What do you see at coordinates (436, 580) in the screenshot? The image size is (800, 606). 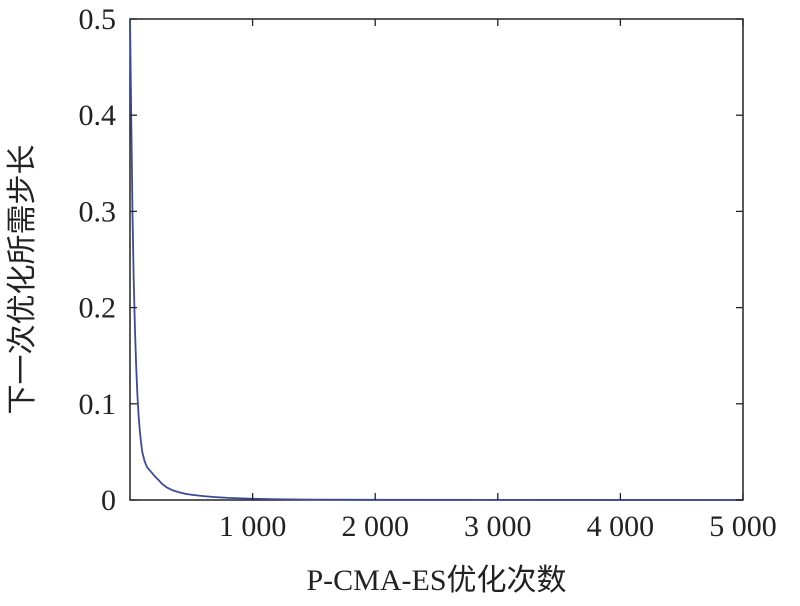 I see `x-axis-title: P-CMA-ES优化次数` at bounding box center [436, 580].